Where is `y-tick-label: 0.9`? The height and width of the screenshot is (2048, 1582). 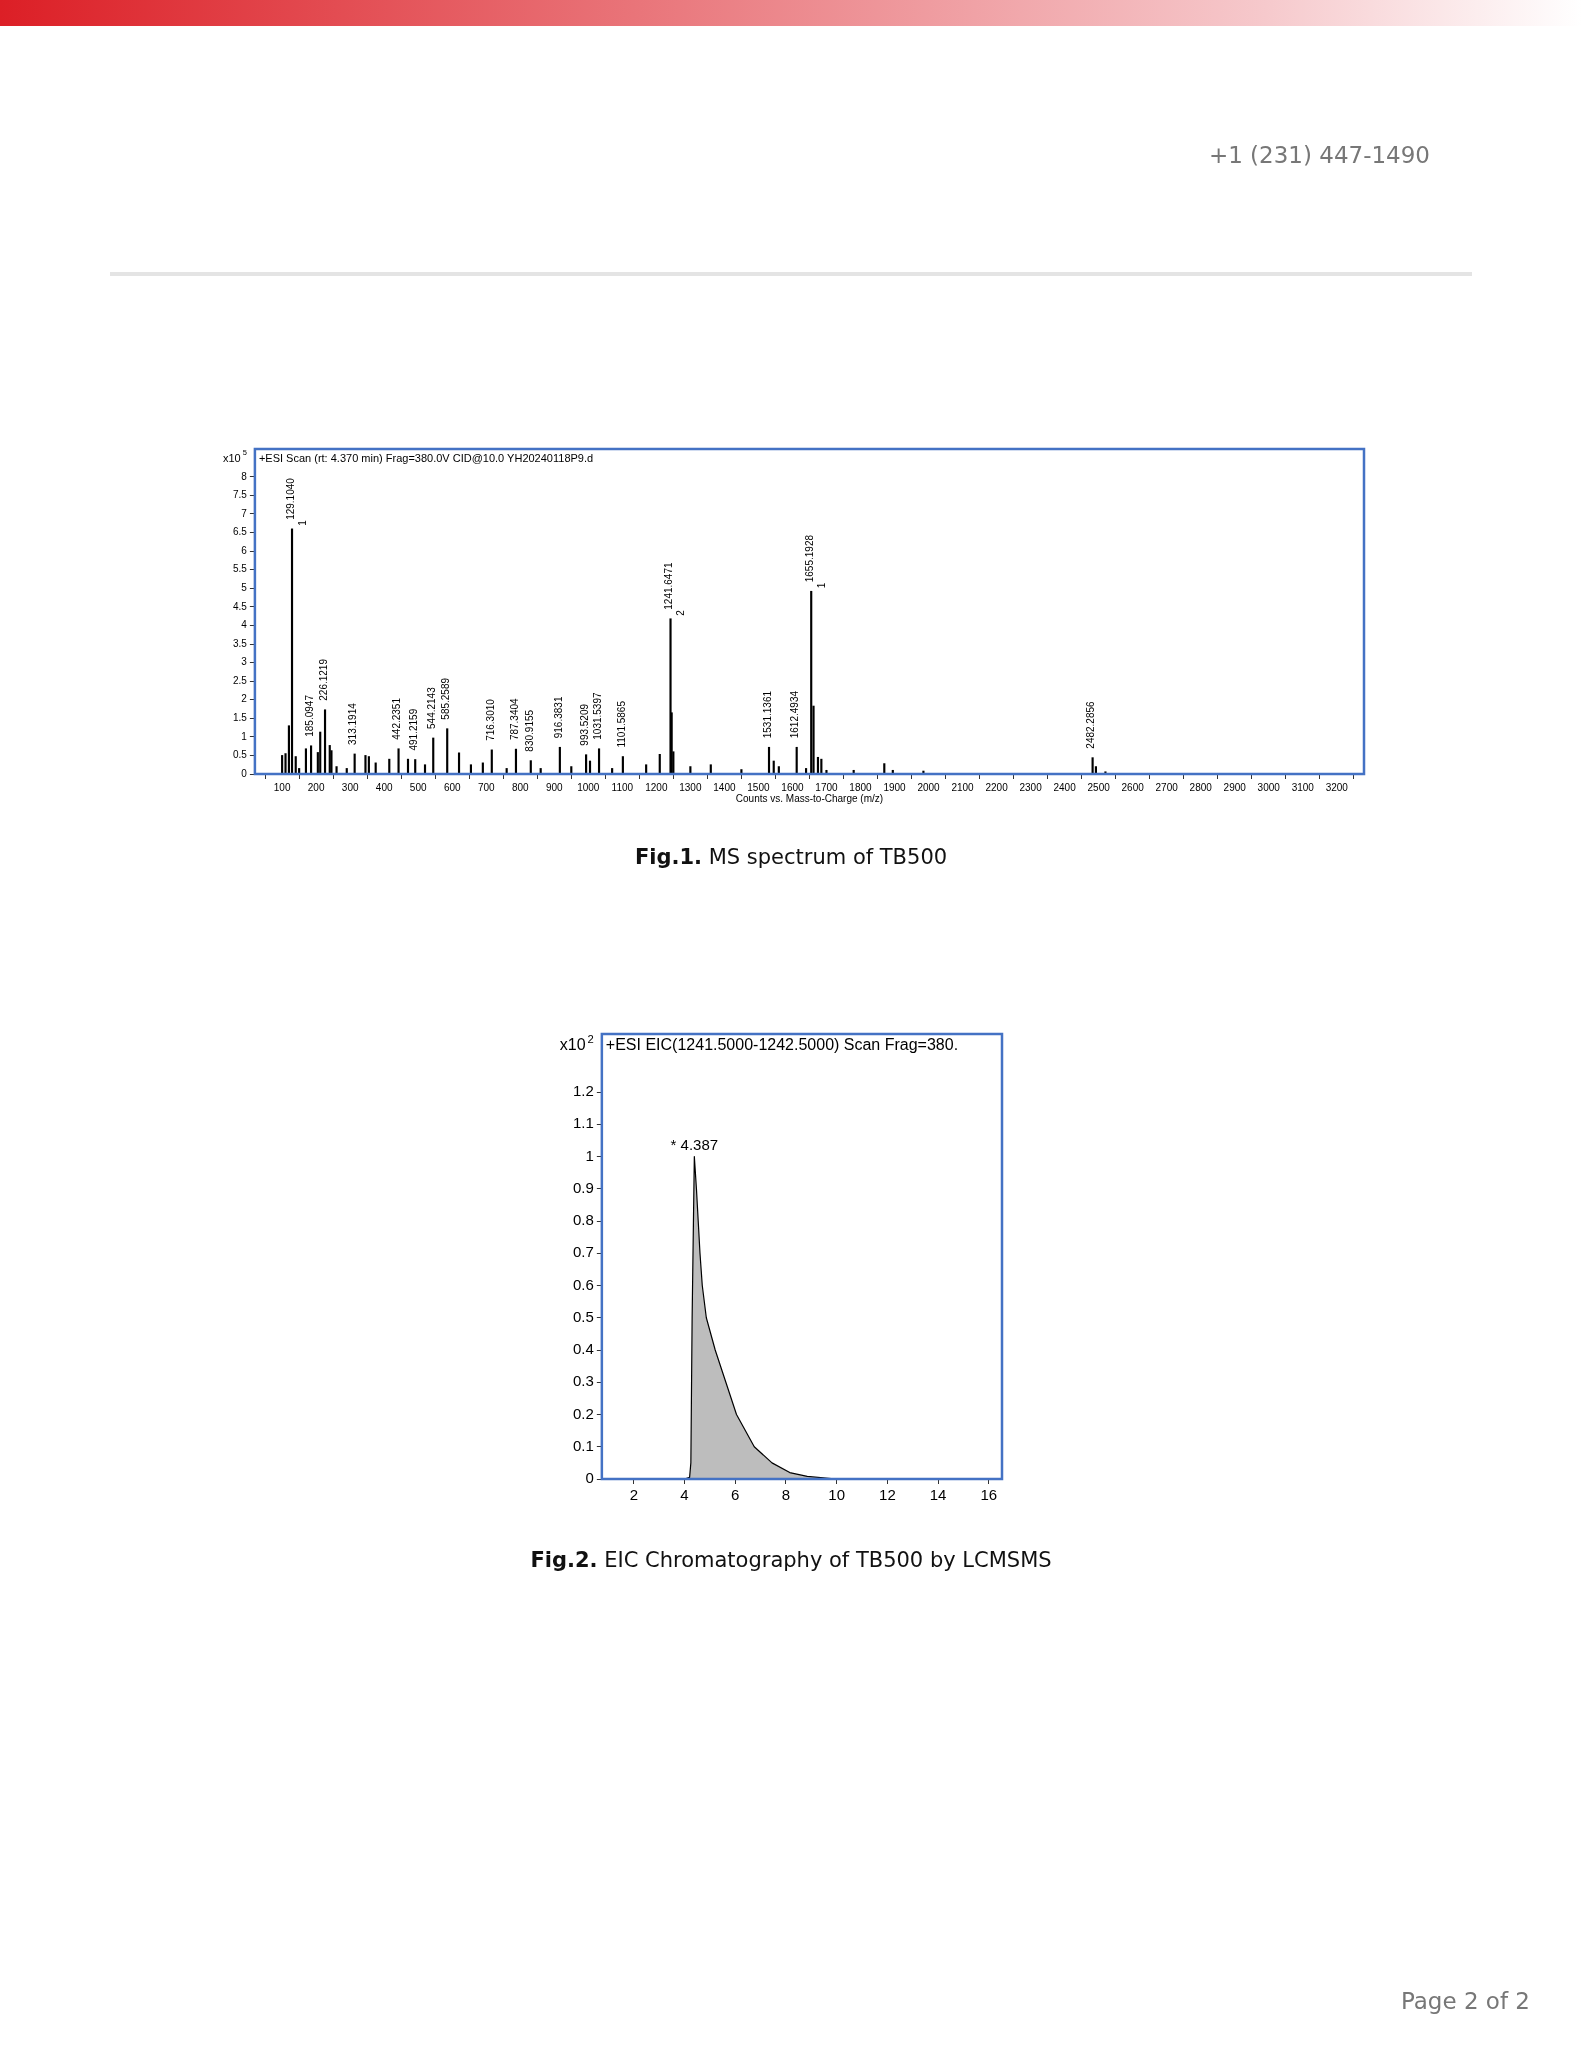 y-tick-label: 0.9 is located at coordinates (583, 1187).